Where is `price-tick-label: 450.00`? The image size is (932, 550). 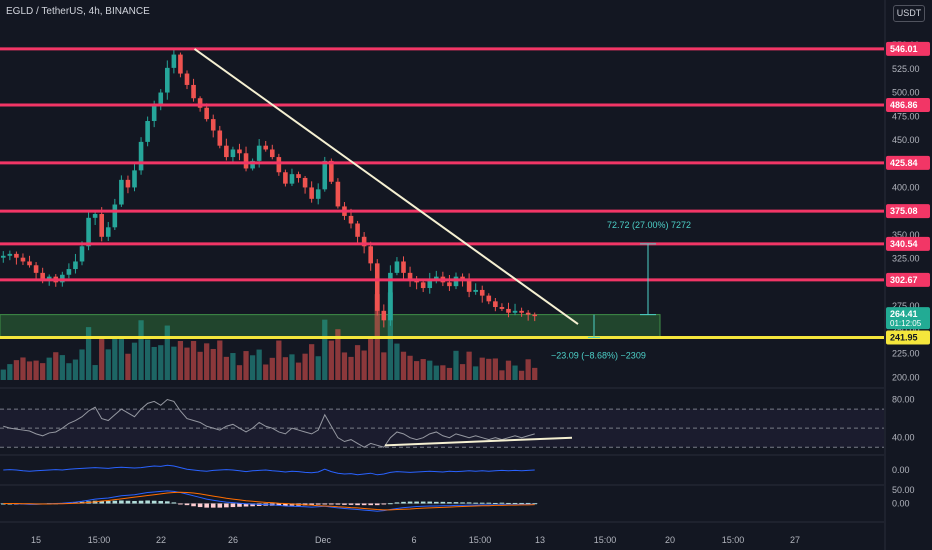 price-tick-label: 450.00 is located at coordinates (906, 140).